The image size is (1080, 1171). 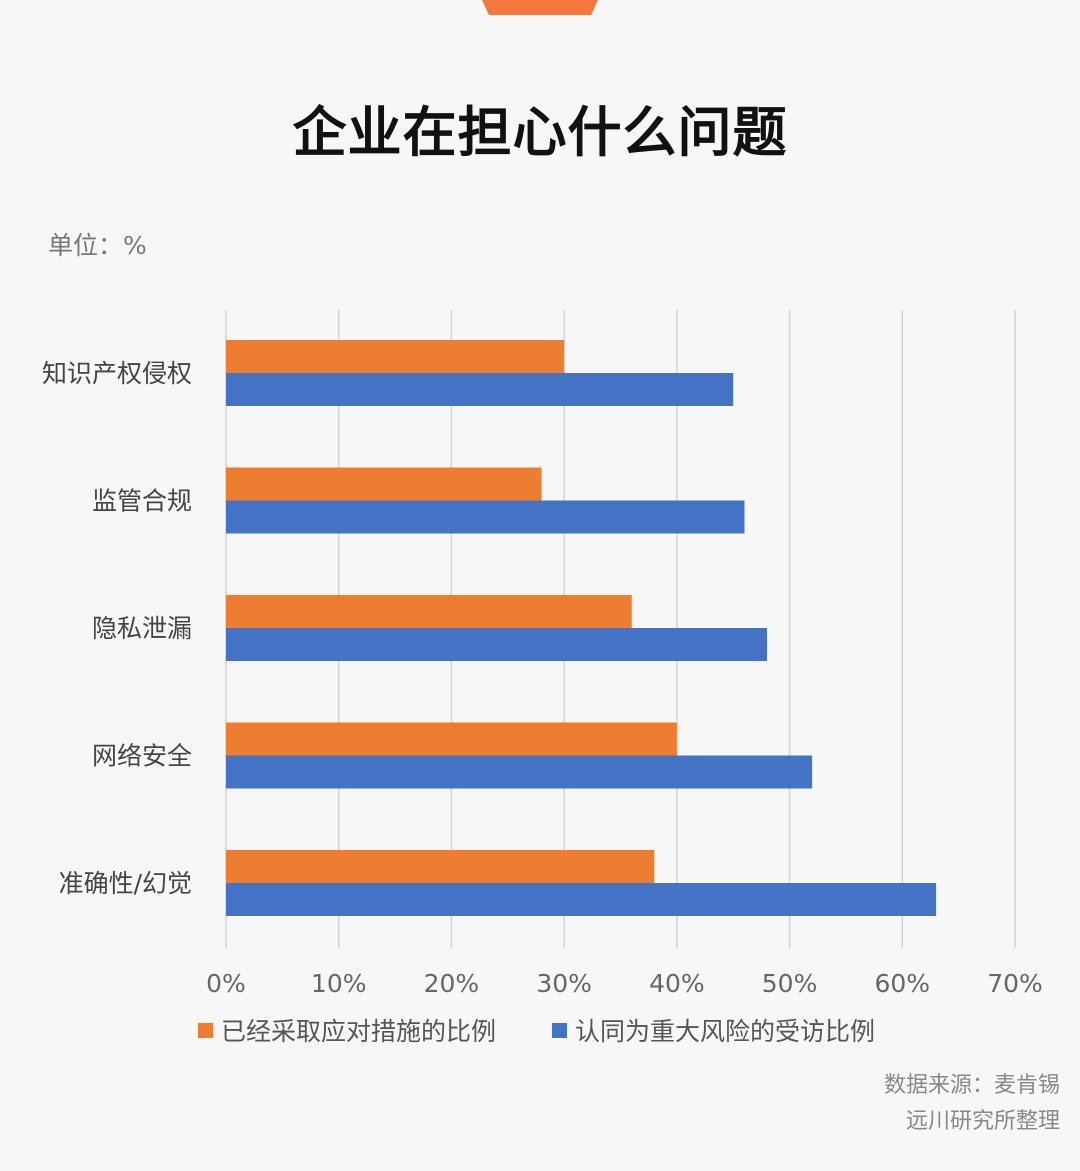 I want to click on top-accent-tab, so click(x=540, y=7).